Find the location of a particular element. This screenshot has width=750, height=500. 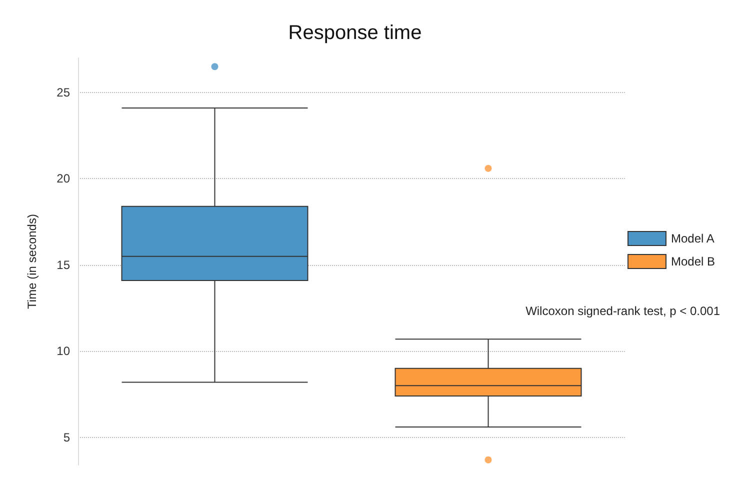

y-tick-label: 5 is located at coordinates (66, 437).